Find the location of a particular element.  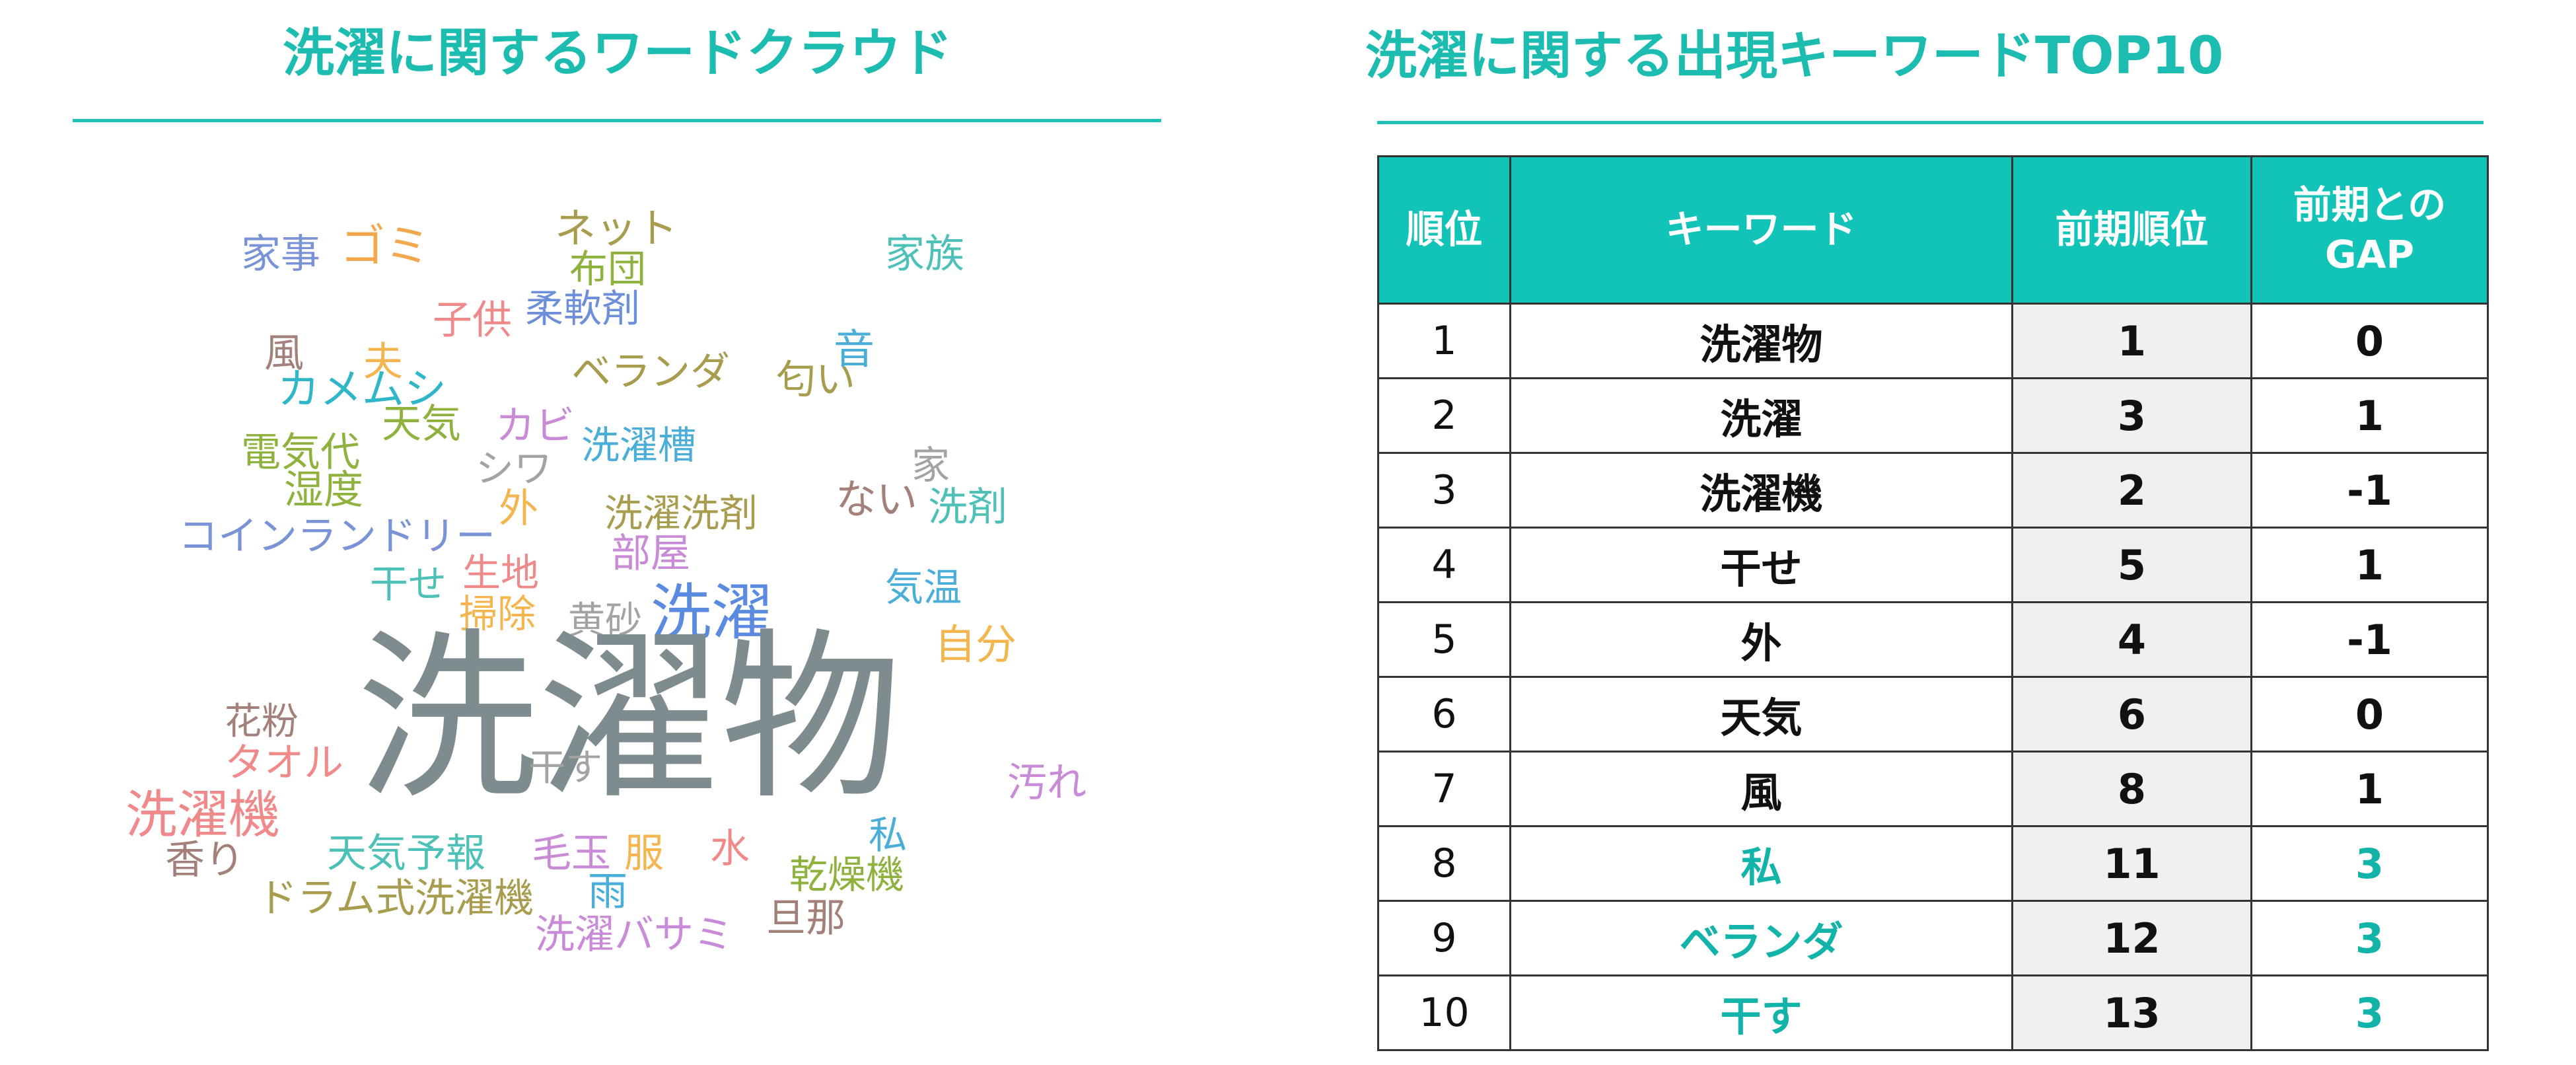

cloud-word: 夫 is located at coordinates (383, 362).